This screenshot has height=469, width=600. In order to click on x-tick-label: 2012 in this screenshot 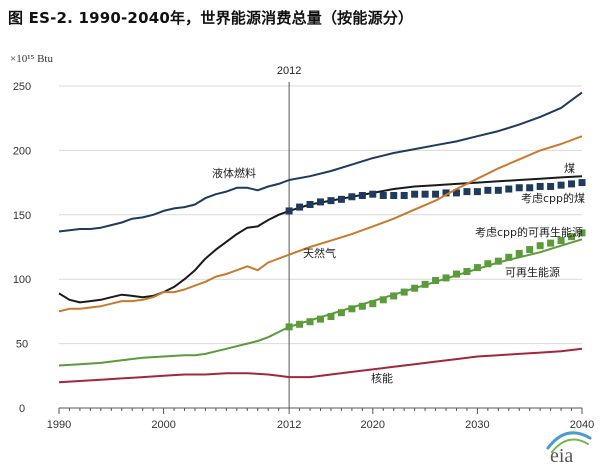, I will do `click(289, 425)`.